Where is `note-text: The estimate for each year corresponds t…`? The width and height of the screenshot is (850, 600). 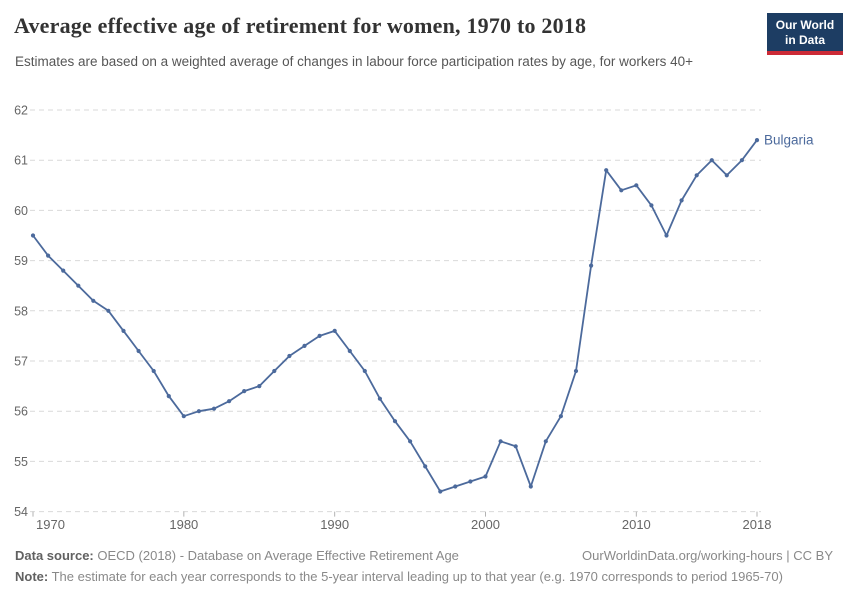
note-text: The estimate for each year corresponds t… is located at coordinates (415, 576).